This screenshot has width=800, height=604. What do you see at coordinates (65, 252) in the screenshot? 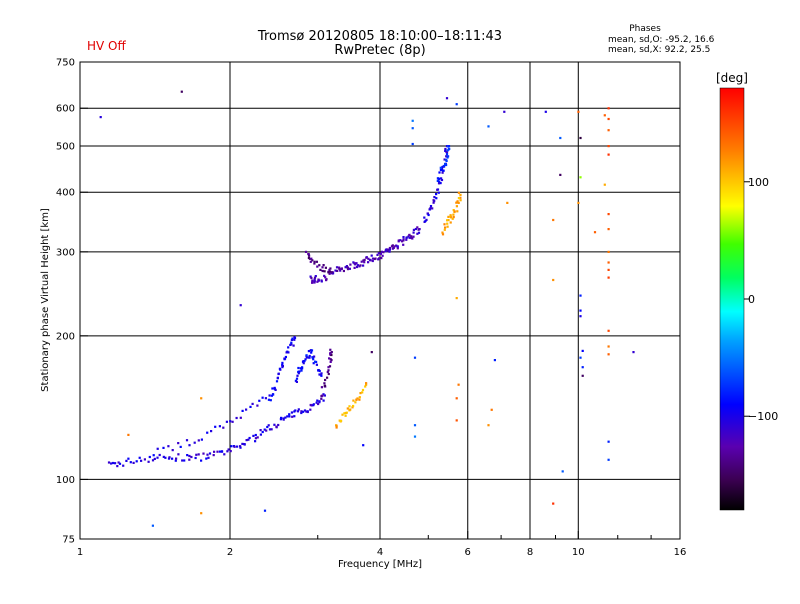
I see `y-tick-label: 300` at bounding box center [65, 252].